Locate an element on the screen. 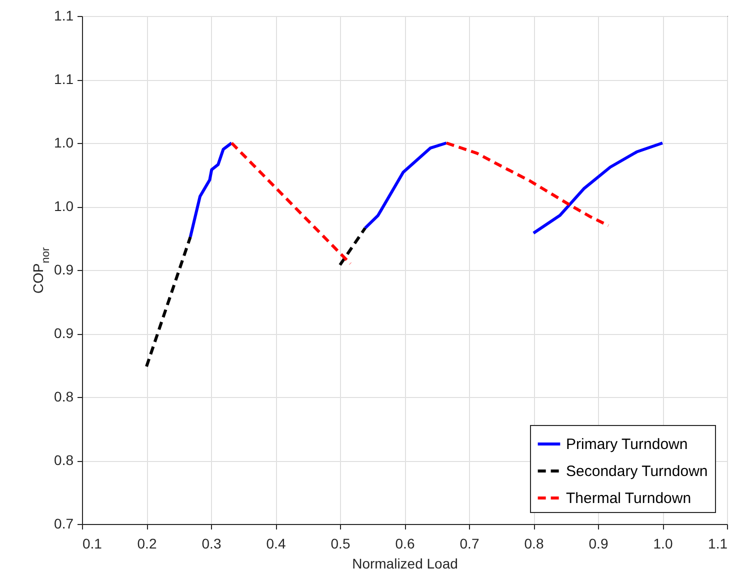 This screenshot has height=582, width=738. x-tick-label: 0.7 is located at coordinates (470, 544).